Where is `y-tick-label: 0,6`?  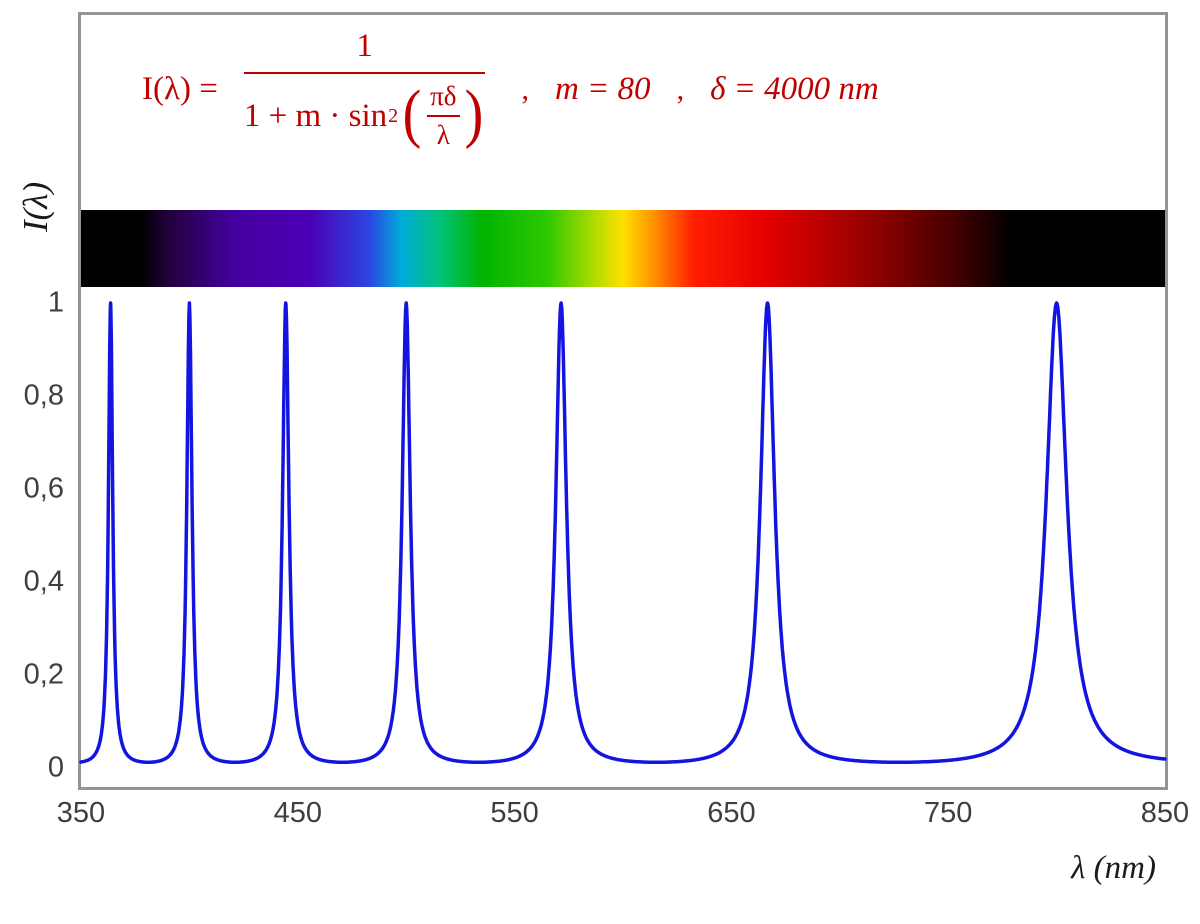
y-tick-label: 0,6 is located at coordinates (43, 488).